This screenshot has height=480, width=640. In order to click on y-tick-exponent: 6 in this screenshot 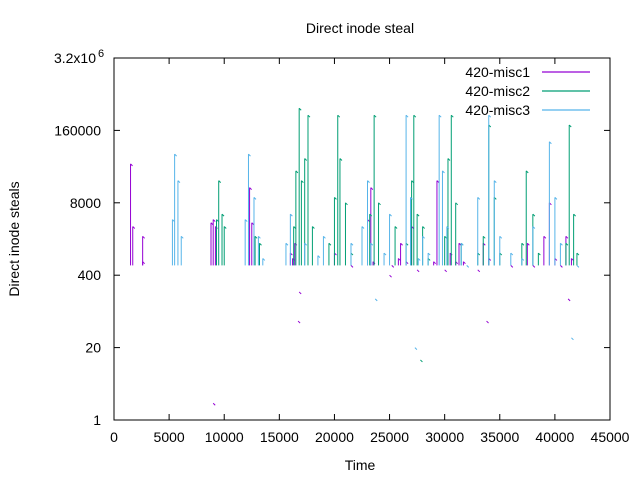, I will do `click(101, 54)`.